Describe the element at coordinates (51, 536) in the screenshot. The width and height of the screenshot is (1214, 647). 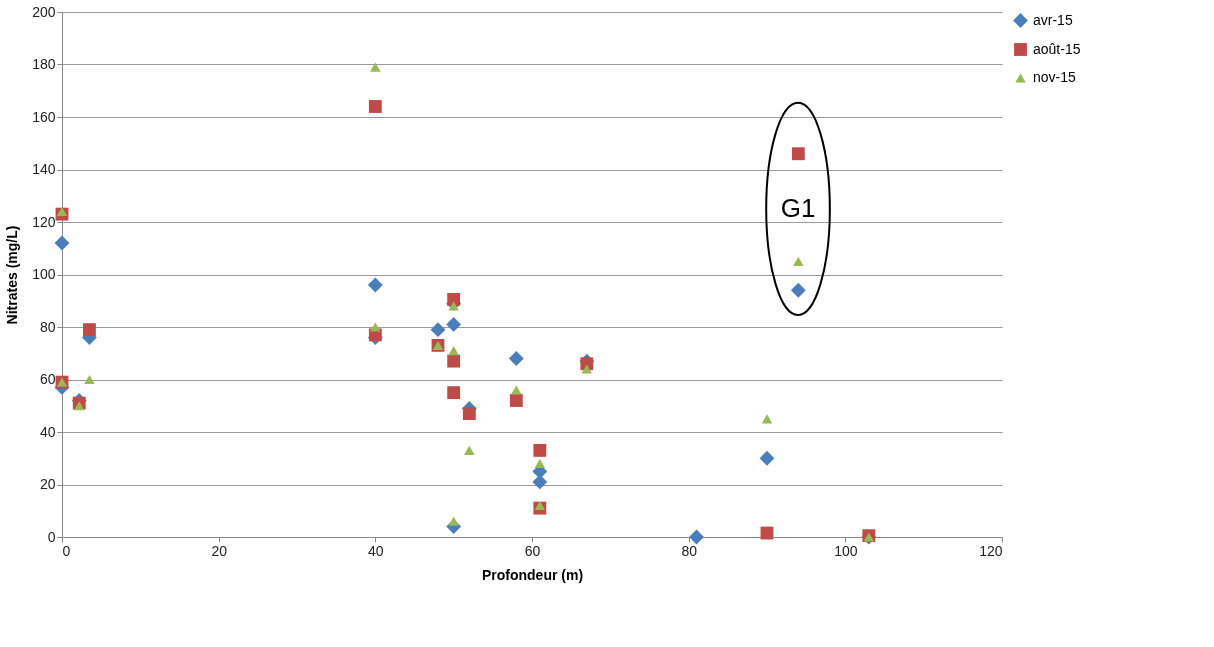
I see `y-tick-label: 0` at that location.